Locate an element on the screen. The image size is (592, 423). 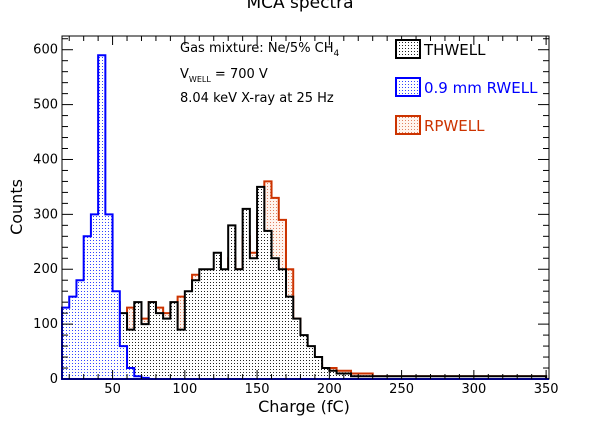
legend-label-thwell: THWELL is located at coordinates (454, 50).